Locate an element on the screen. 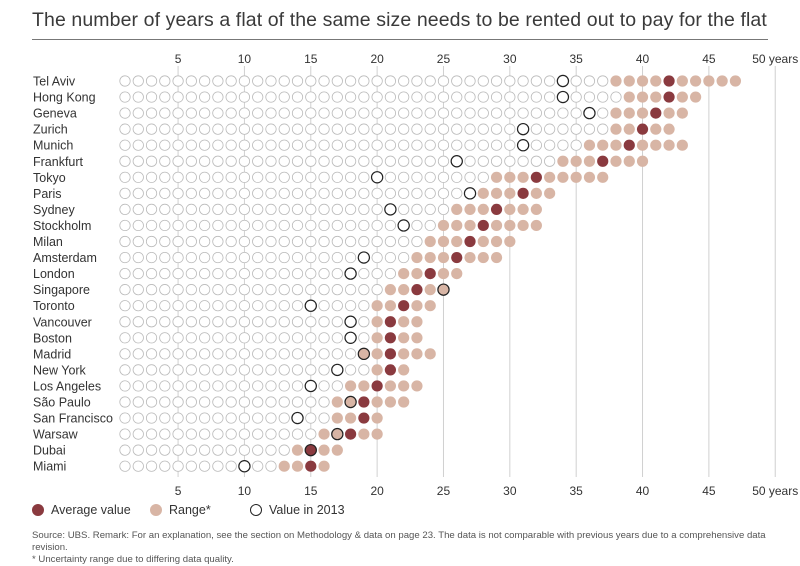  city-label: Stockholm is located at coordinates (62, 226).